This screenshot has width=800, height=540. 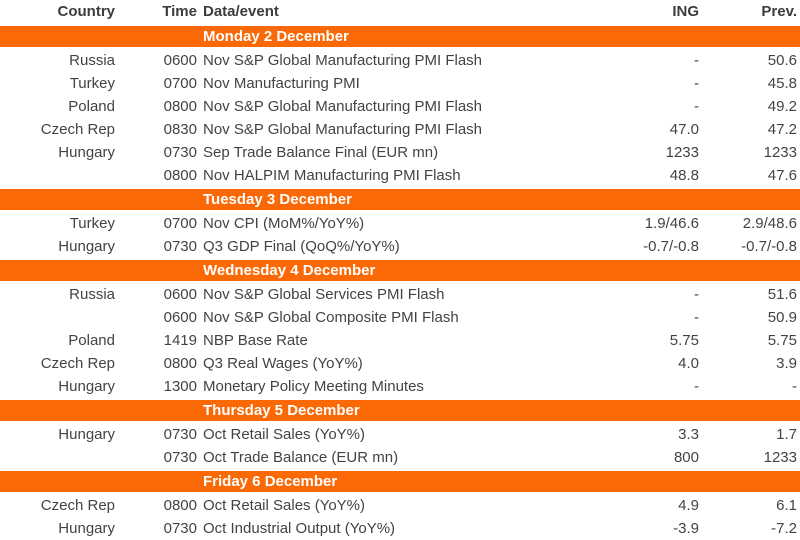 I want to click on day-section-header: Monday 2 December, so click(x=400, y=36).